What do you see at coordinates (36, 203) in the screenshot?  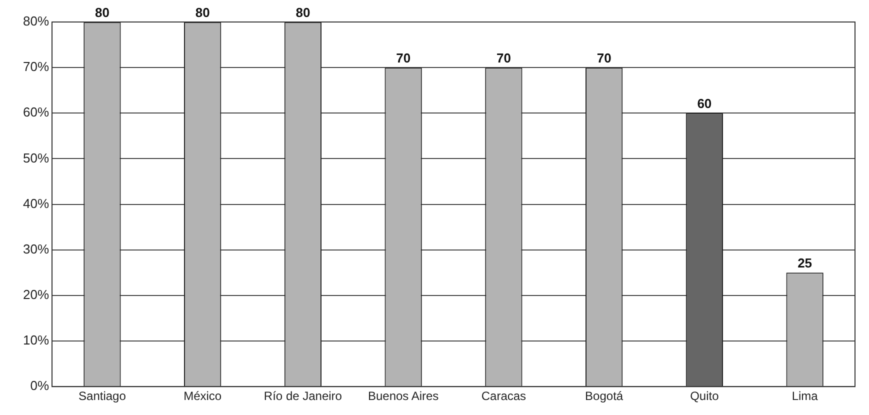 I see `y-tick-label: 40%` at bounding box center [36, 203].